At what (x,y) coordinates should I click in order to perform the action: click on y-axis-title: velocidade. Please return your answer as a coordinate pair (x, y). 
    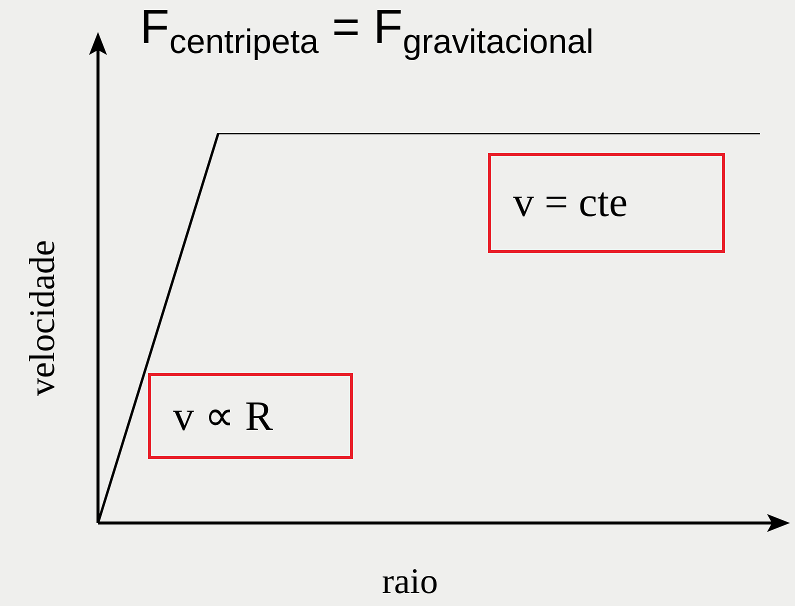
    Looking at the image, I should click on (42, 318).